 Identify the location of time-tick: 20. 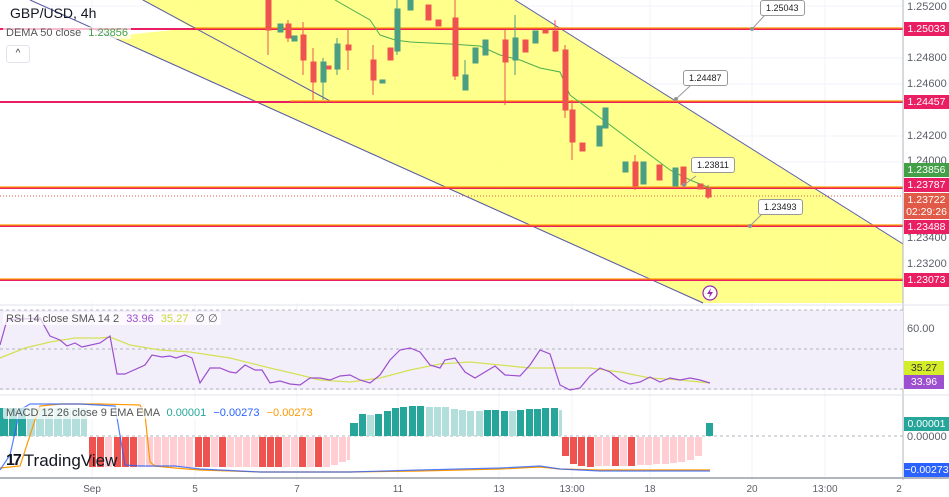
(752, 489).